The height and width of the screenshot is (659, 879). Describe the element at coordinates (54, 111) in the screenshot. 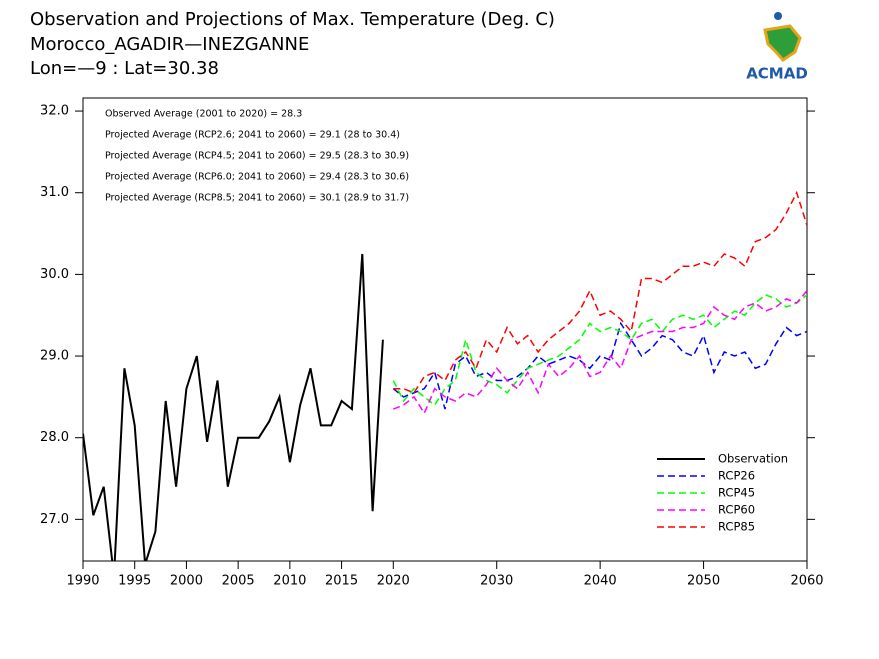

I see `y-tick-label: 32.0` at that location.